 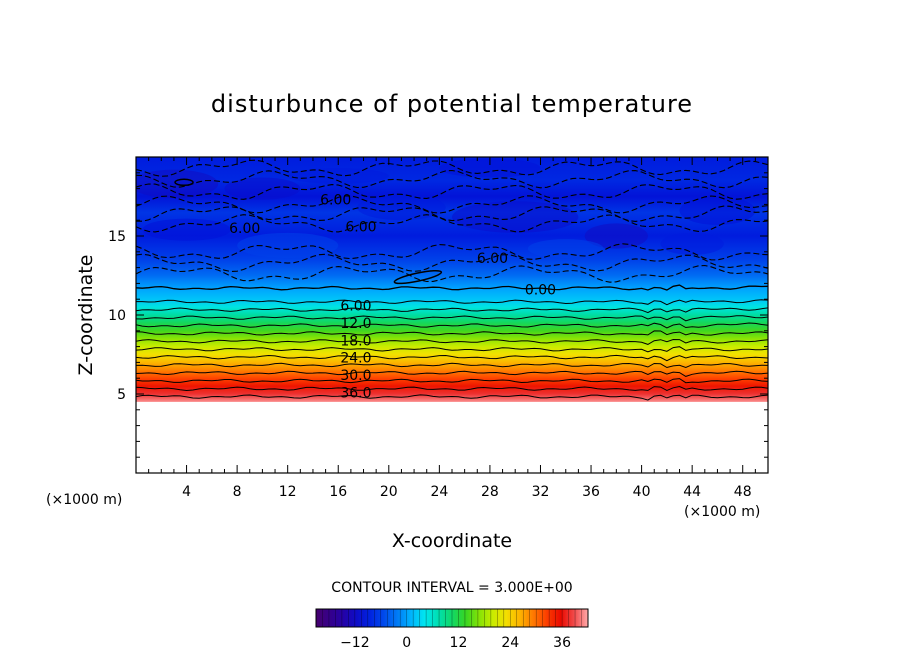 I want to click on x-tick-label: 44, so click(x=692, y=492).